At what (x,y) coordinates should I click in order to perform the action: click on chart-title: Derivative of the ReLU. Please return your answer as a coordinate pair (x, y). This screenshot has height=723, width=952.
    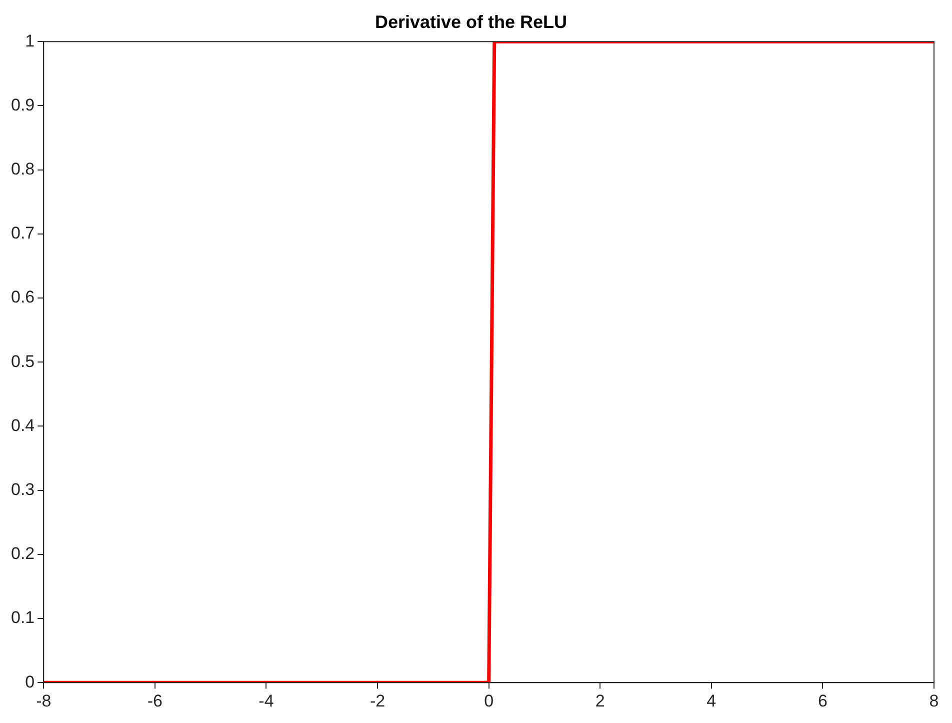
    Looking at the image, I should click on (471, 22).